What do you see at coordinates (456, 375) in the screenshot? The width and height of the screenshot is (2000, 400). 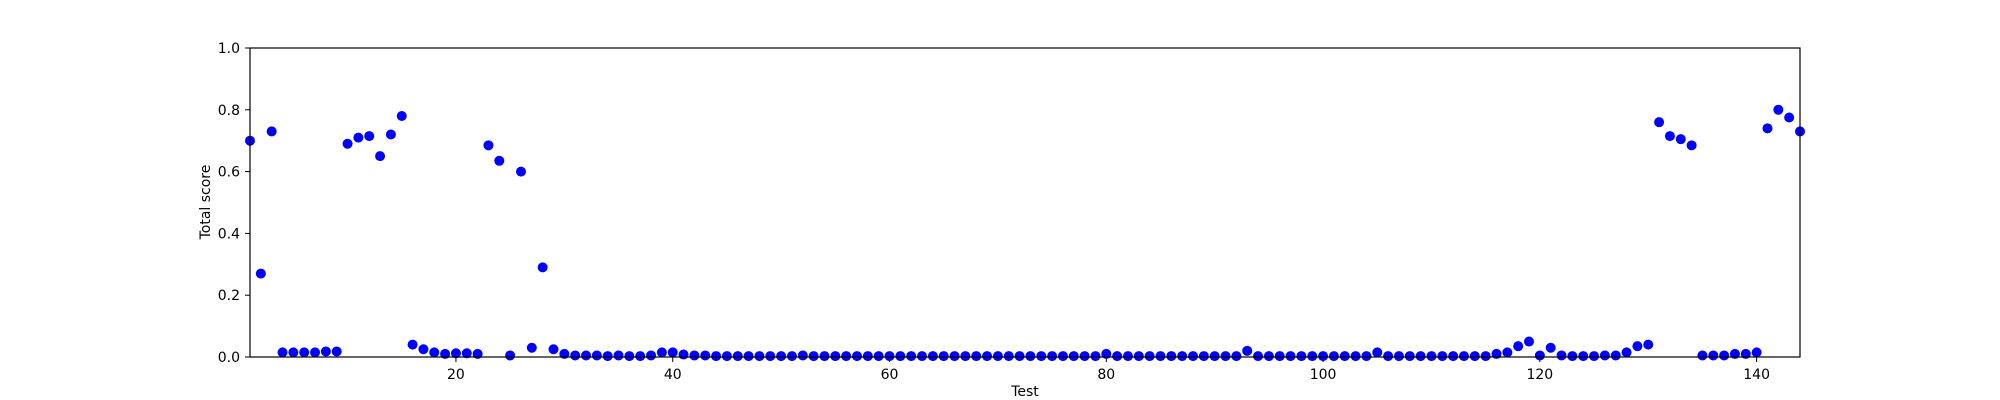 I see `x-tick-label: 20` at bounding box center [456, 375].